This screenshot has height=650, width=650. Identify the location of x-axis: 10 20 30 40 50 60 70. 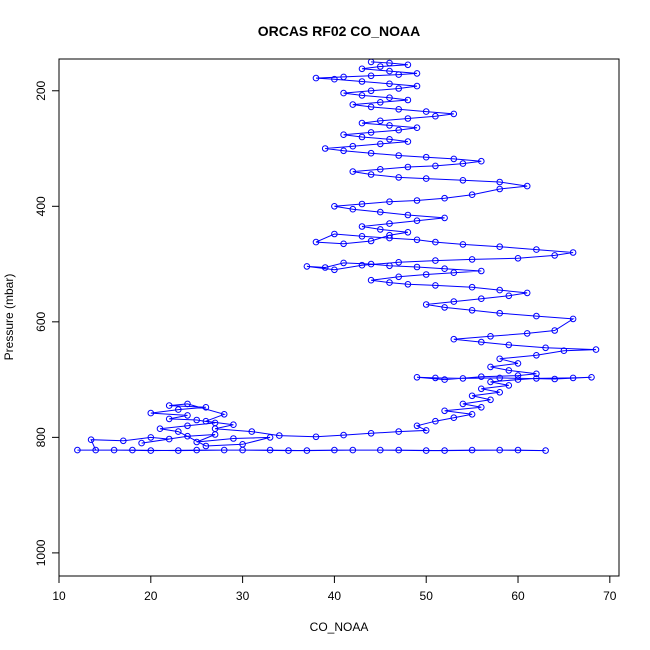
(334, 589).